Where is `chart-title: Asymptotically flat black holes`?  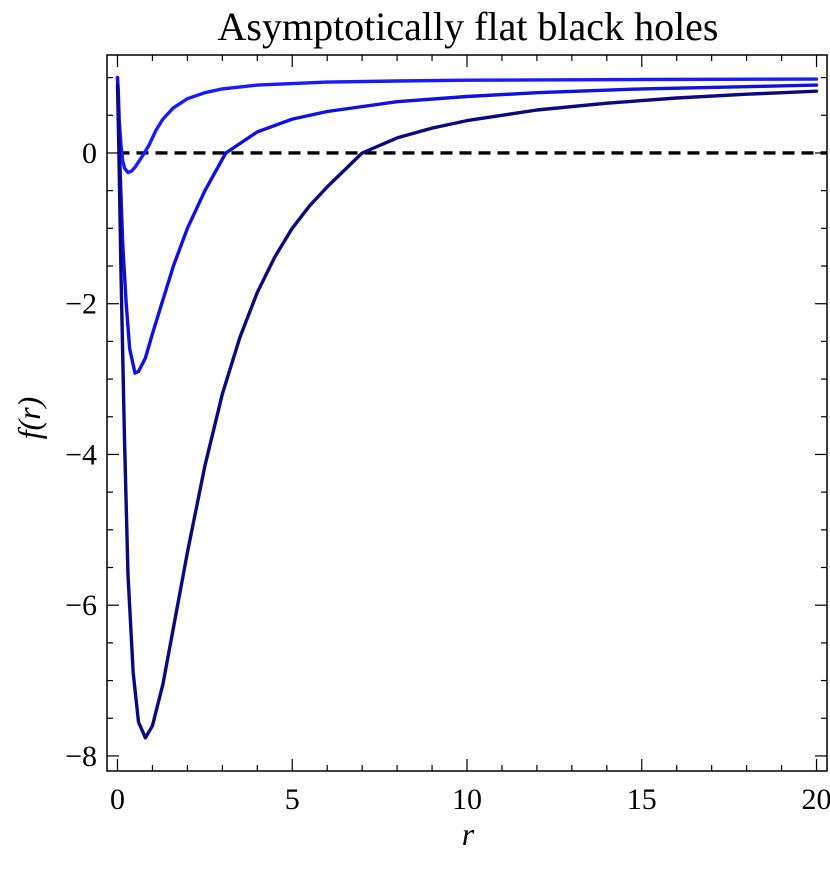
chart-title: Asymptotically flat black holes is located at coordinates (468, 26).